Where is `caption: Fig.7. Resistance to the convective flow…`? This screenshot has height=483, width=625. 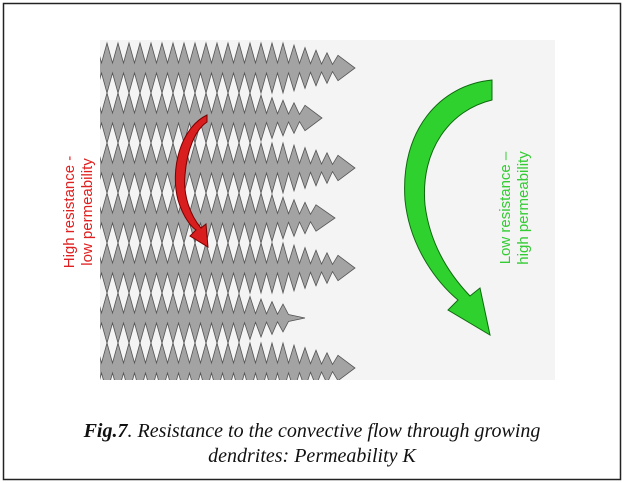
caption: Fig.7. Resistance to the convective flow… is located at coordinates (312, 431).